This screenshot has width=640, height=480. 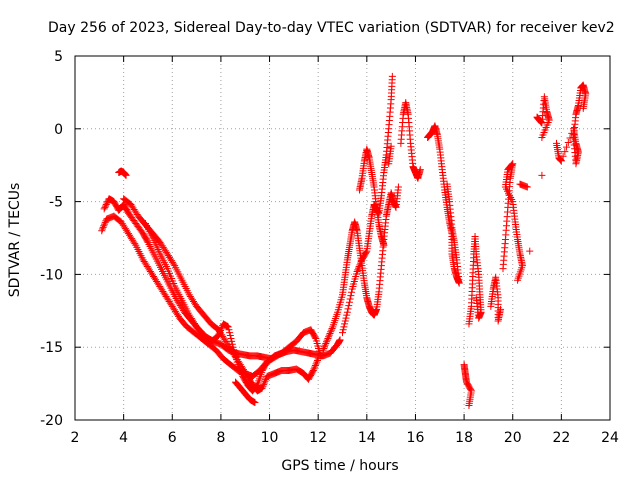 I want to click on y-tick-label: -10, so click(x=51, y=275).